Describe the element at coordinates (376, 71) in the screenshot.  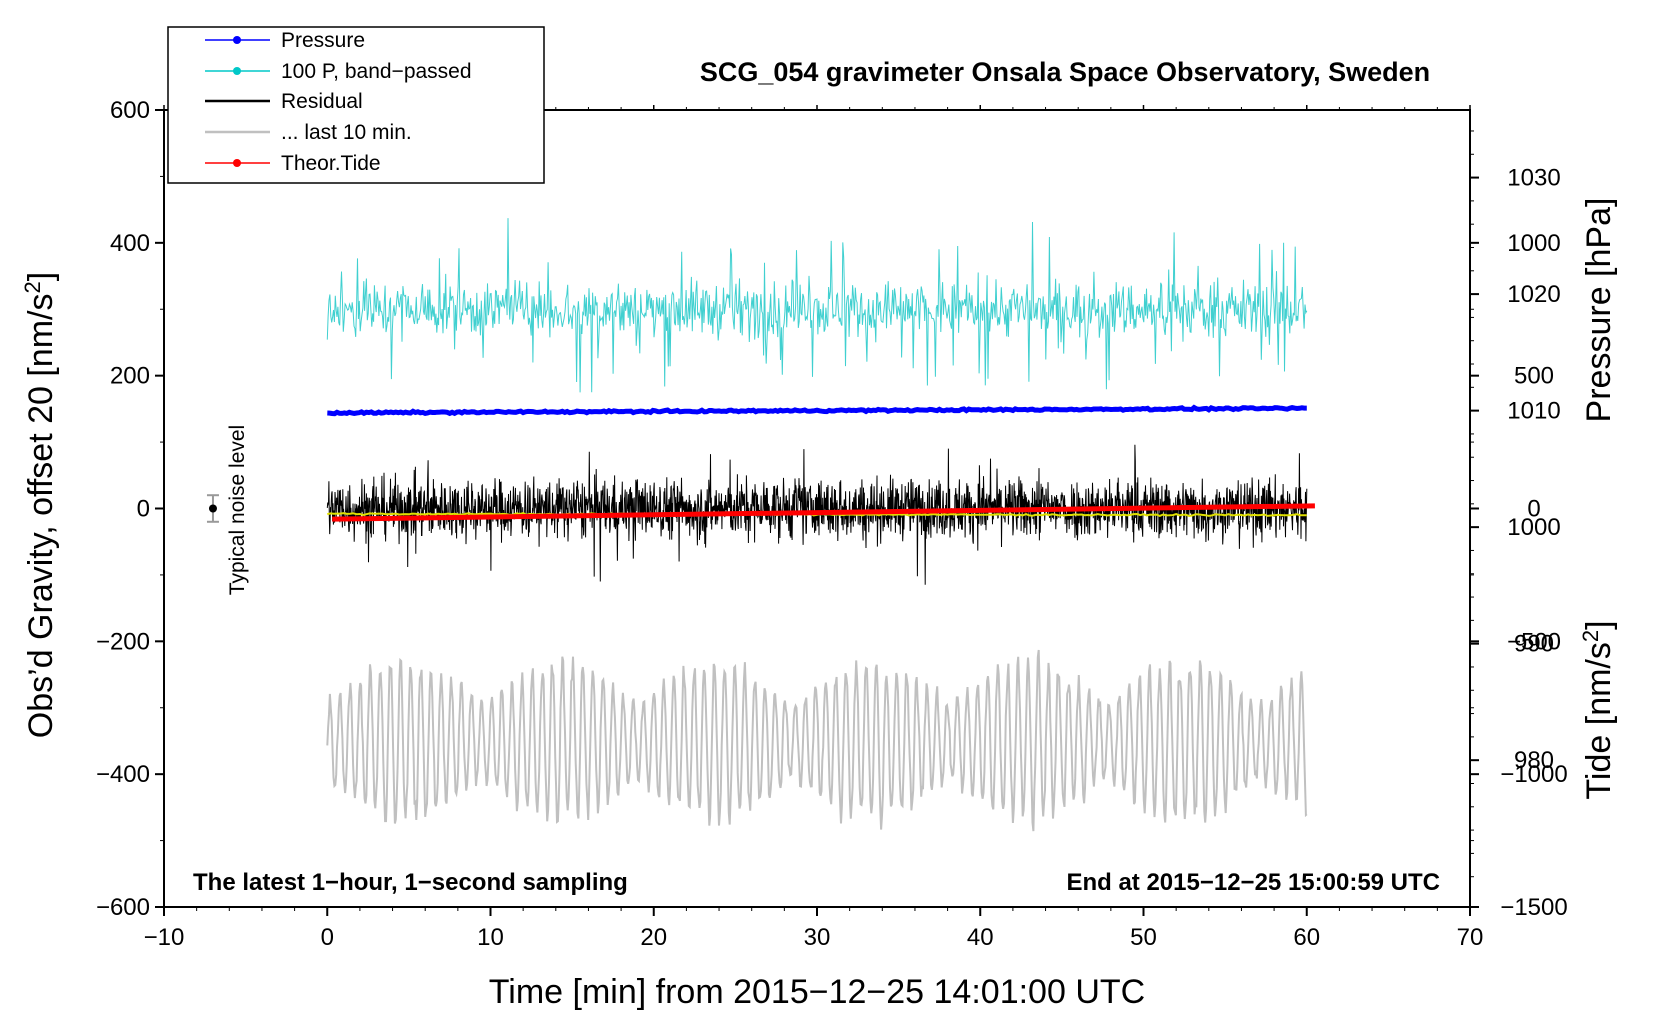
I see `legend-label-band-passed: 100 P, band−passed` at that location.